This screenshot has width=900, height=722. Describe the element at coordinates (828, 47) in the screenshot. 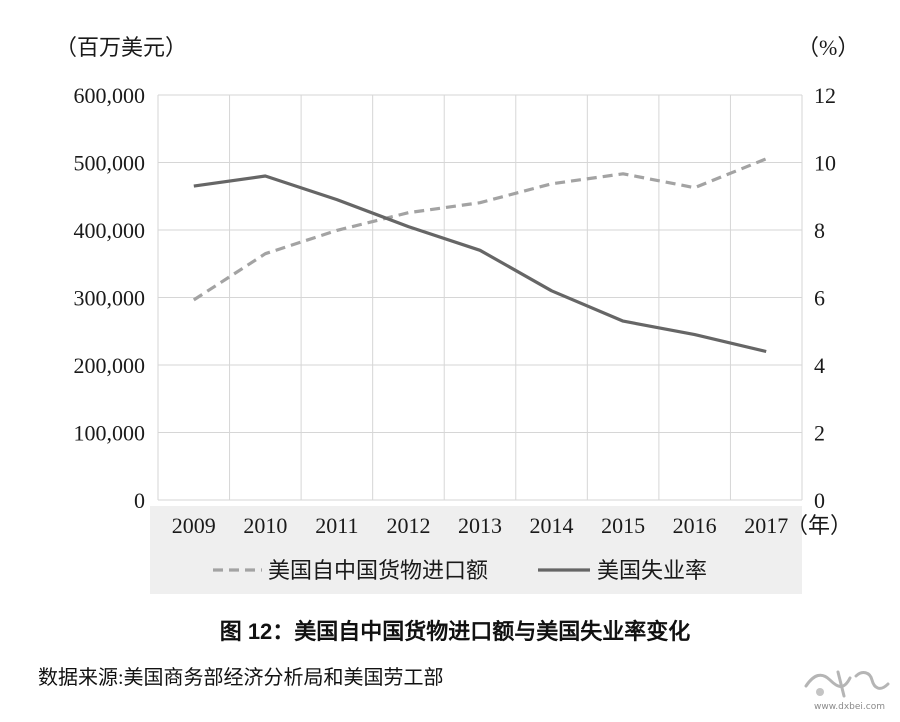

I see `right-axis-unit: （%）` at that location.